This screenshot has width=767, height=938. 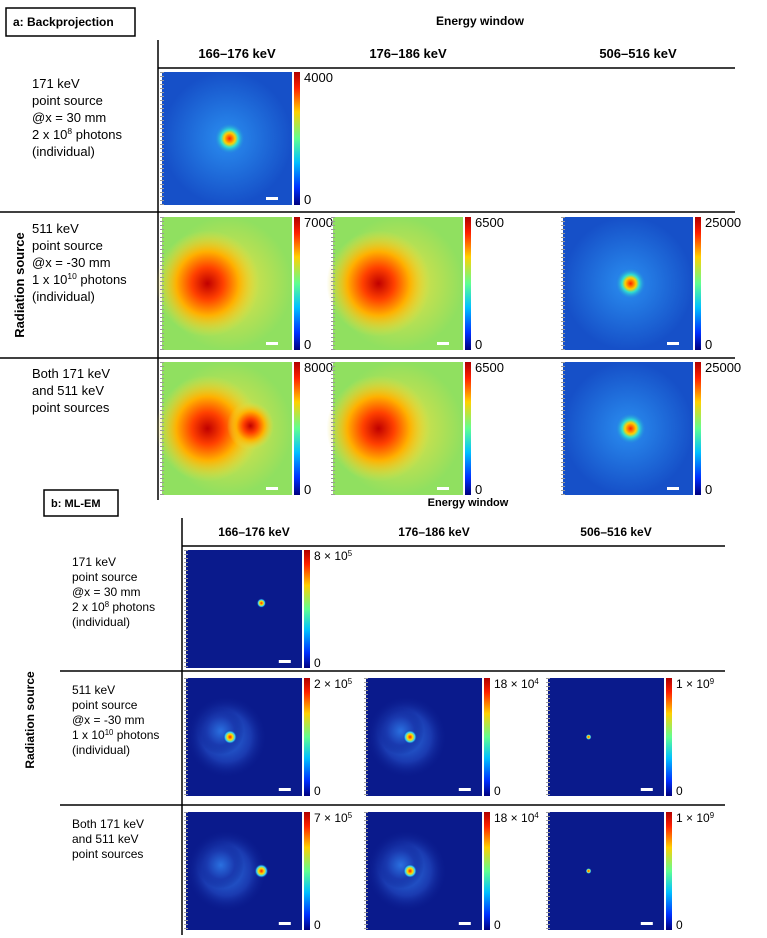 What do you see at coordinates (468, 503) in the screenshot?
I see `column-group: Energy window` at bounding box center [468, 503].